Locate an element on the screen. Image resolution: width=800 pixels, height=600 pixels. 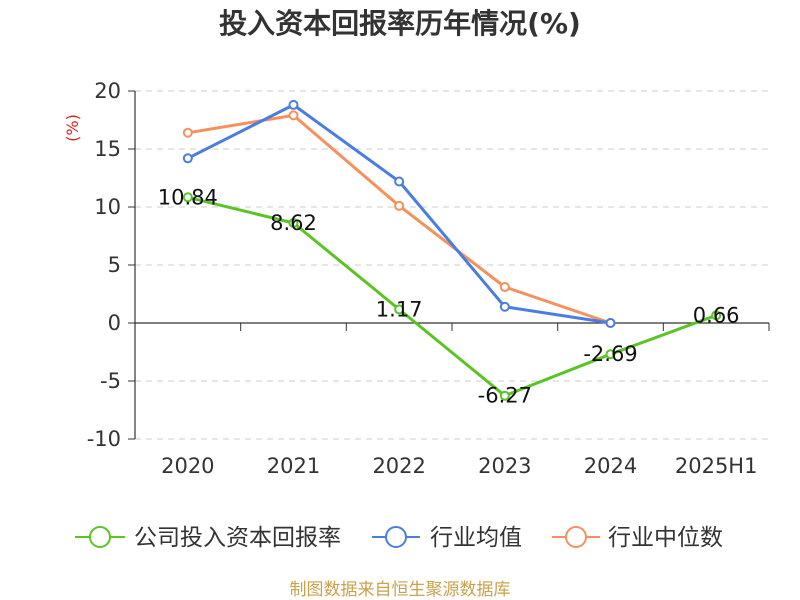
x-tick-label: 2020 is located at coordinates (187, 466).